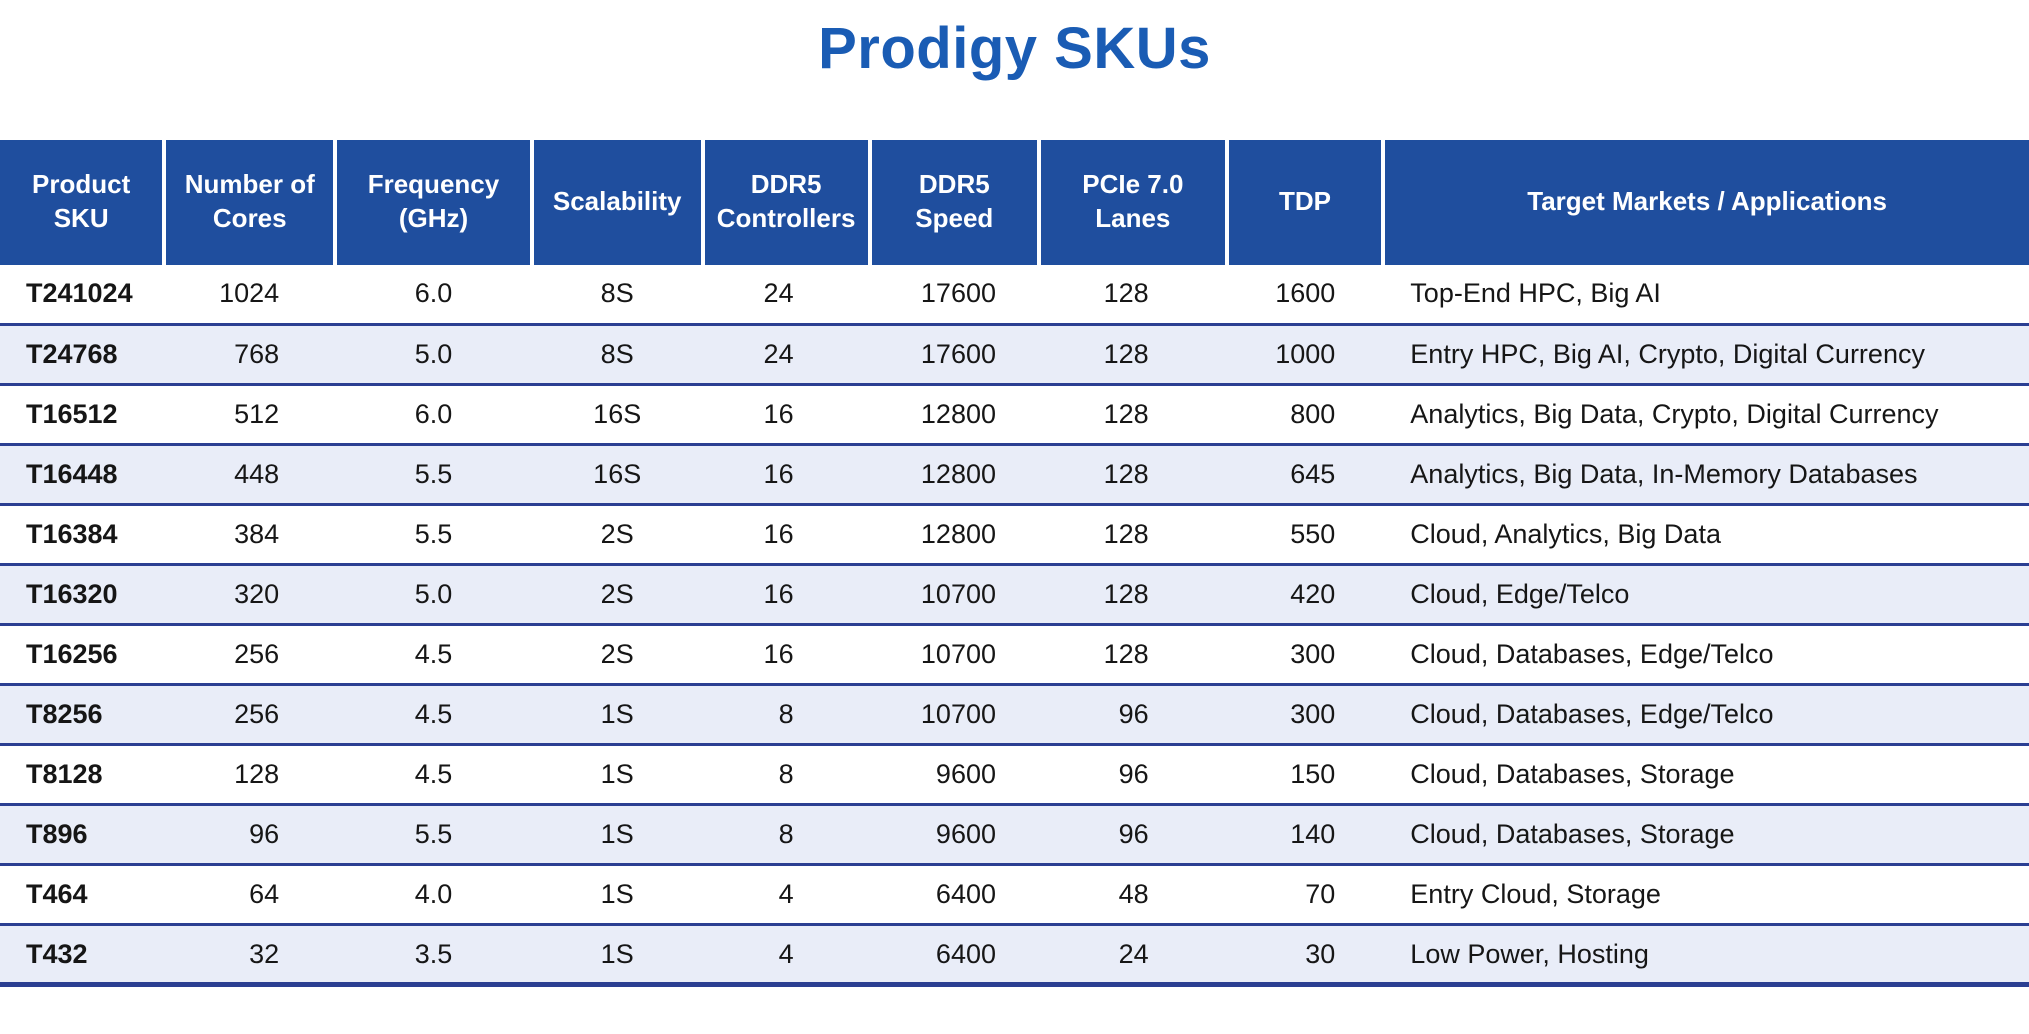  I want to click on header-number-of-cores: Number of Cores, so click(249, 202).